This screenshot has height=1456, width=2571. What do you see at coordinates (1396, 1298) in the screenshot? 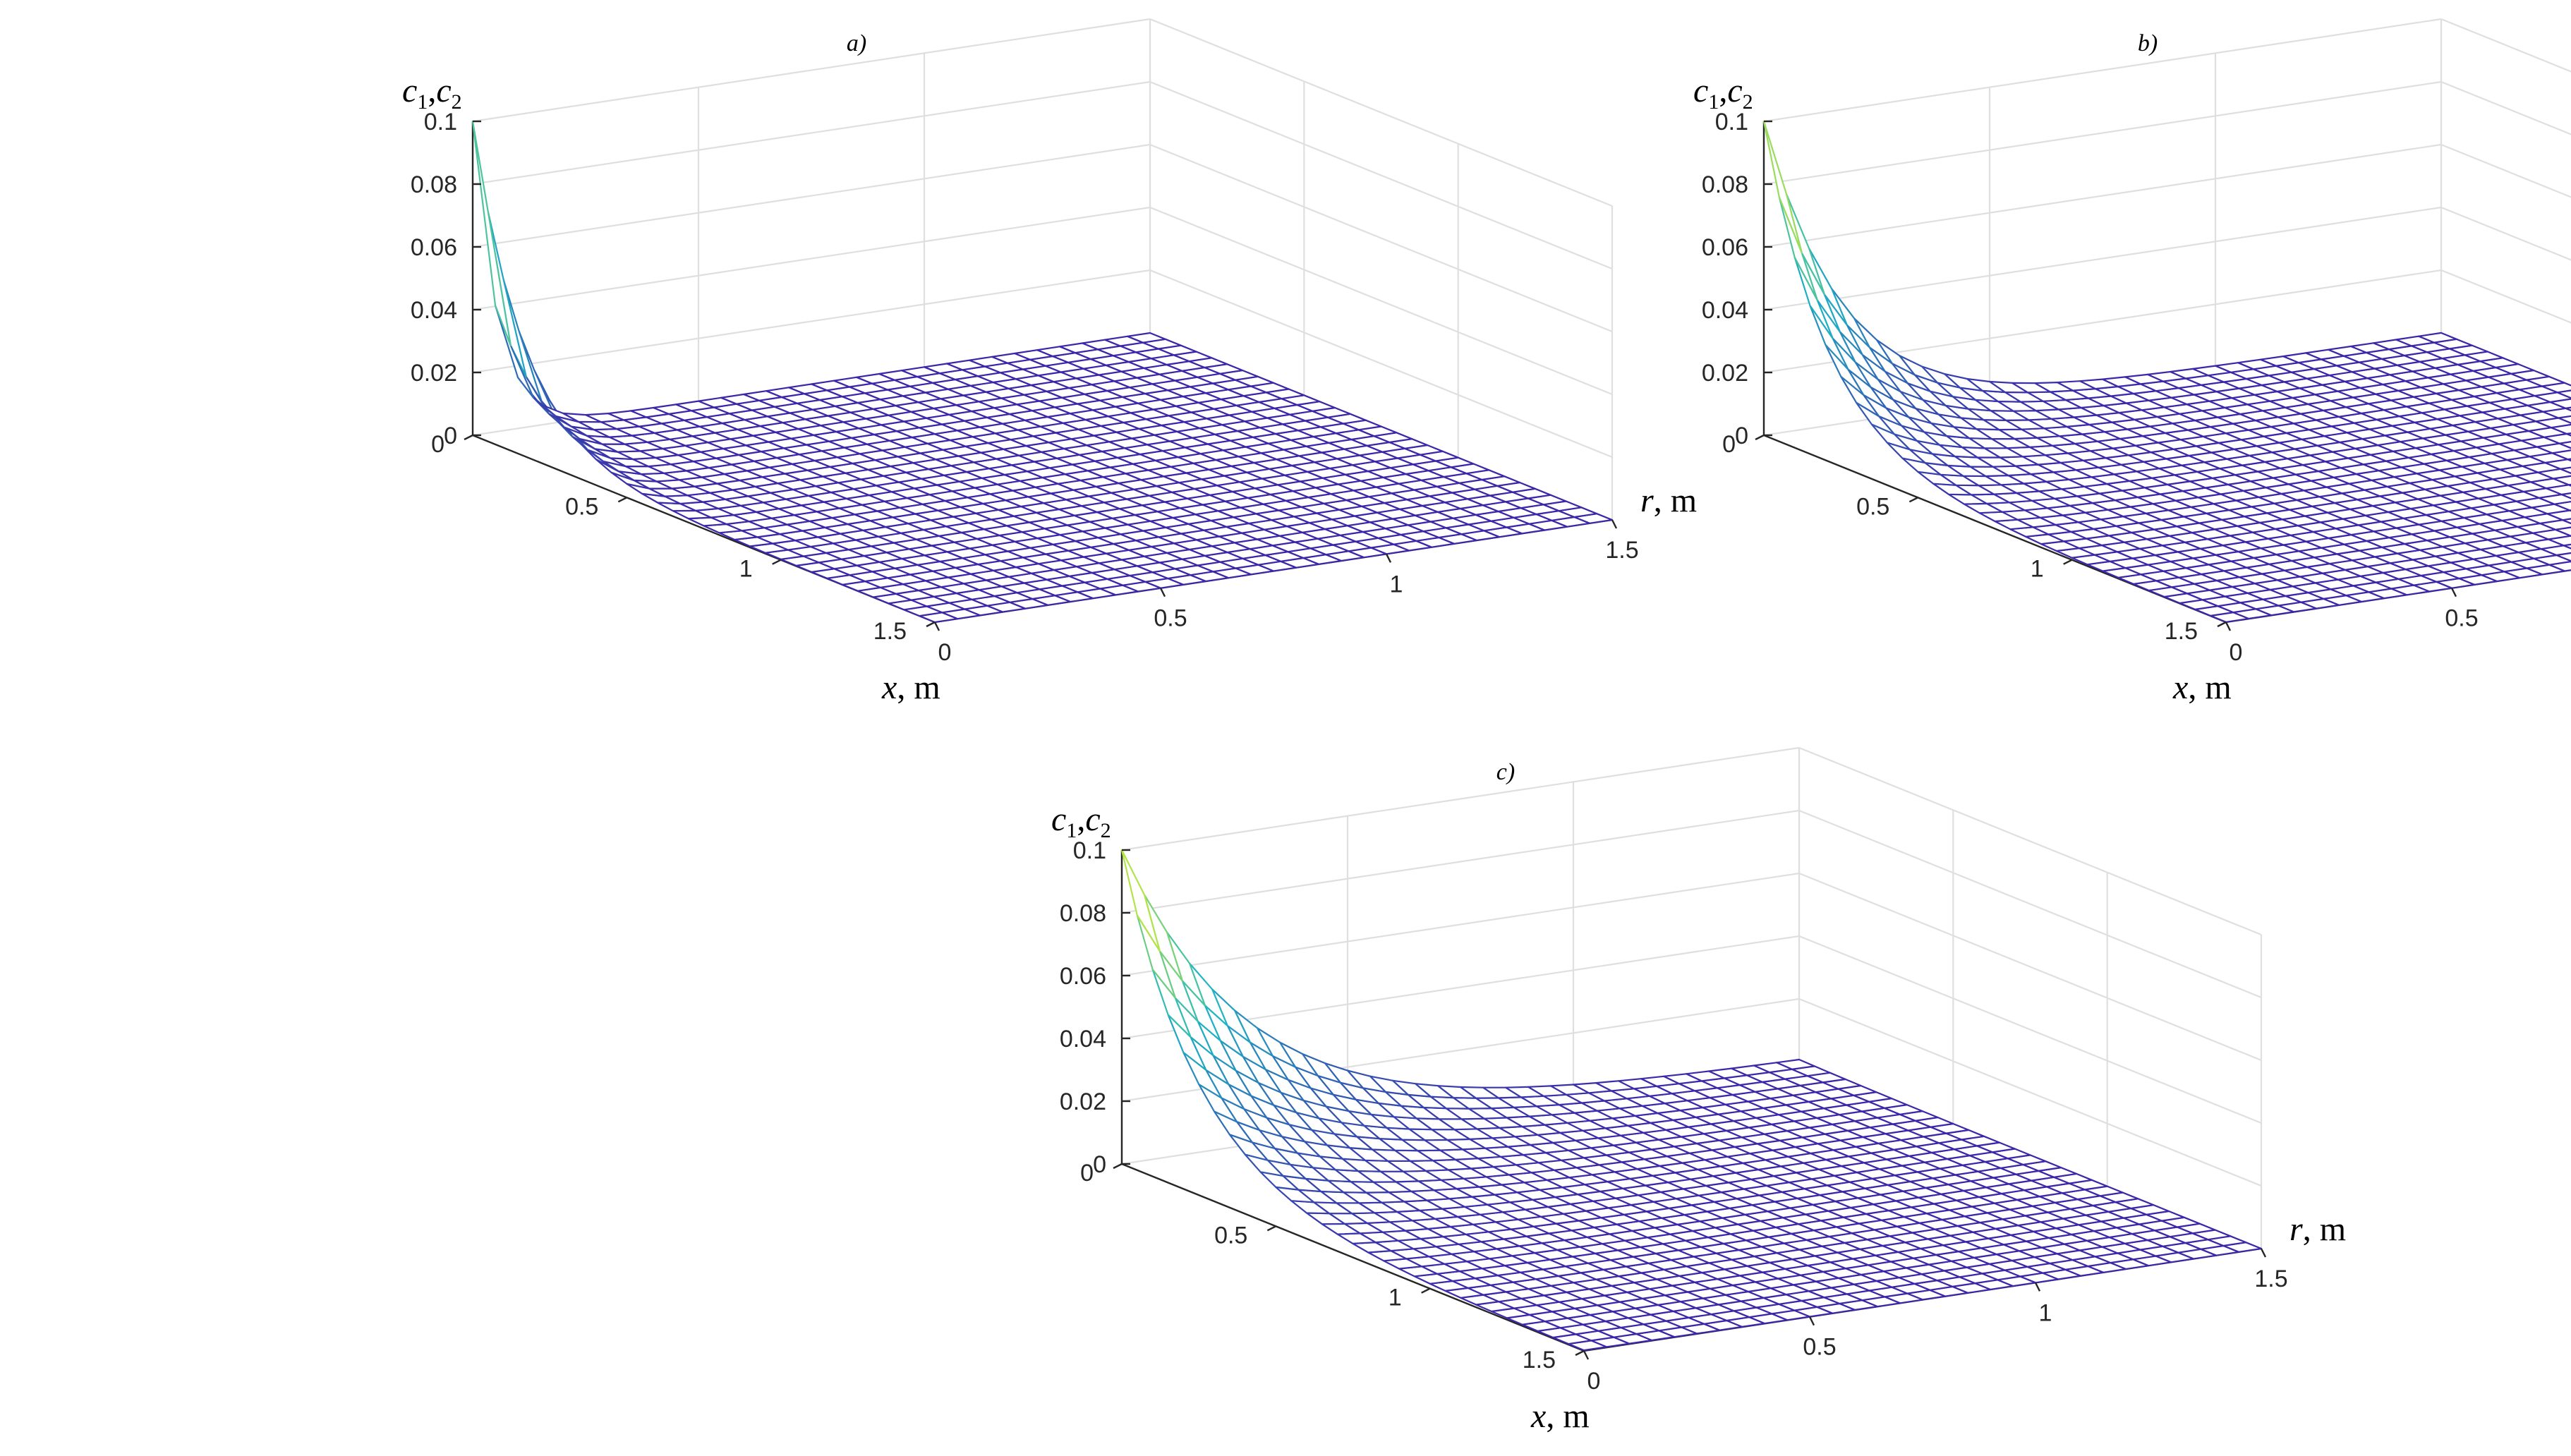
I see `x-tick-label: 1` at bounding box center [1396, 1298].